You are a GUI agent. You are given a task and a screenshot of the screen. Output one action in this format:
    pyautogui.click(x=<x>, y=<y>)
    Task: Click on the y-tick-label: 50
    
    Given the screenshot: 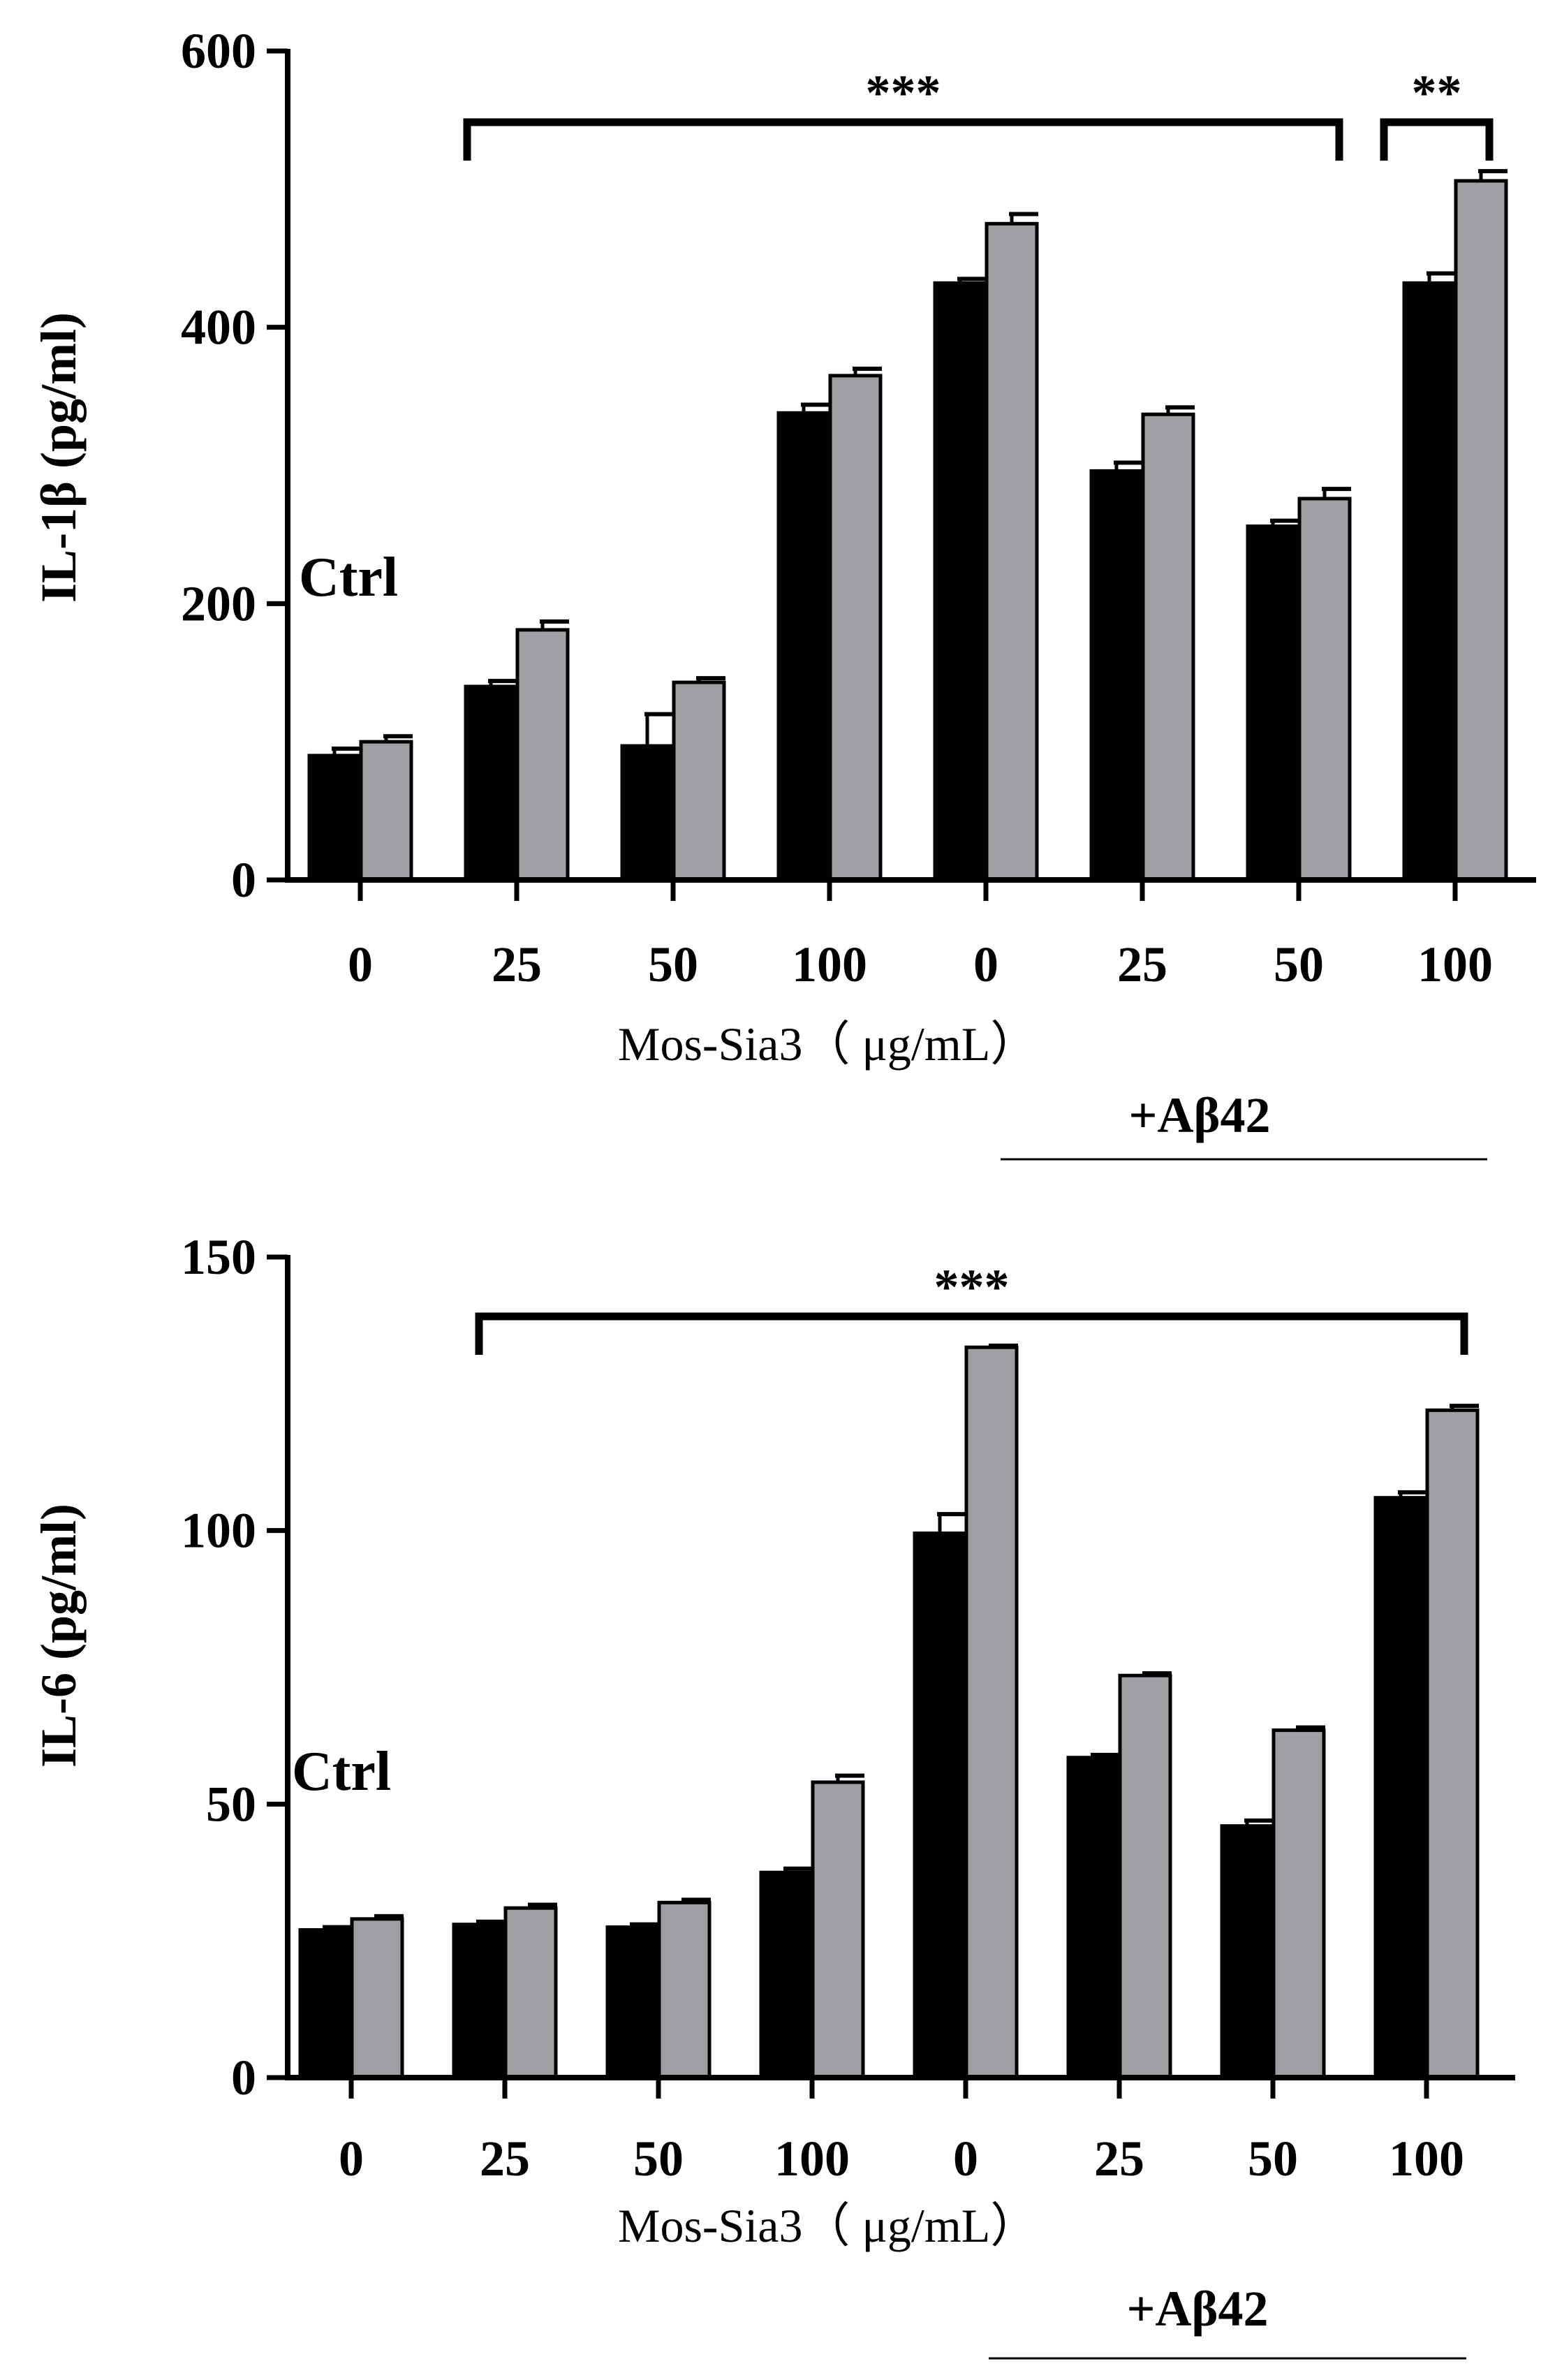 What is the action you would take?
    pyautogui.click(x=231, y=1804)
    